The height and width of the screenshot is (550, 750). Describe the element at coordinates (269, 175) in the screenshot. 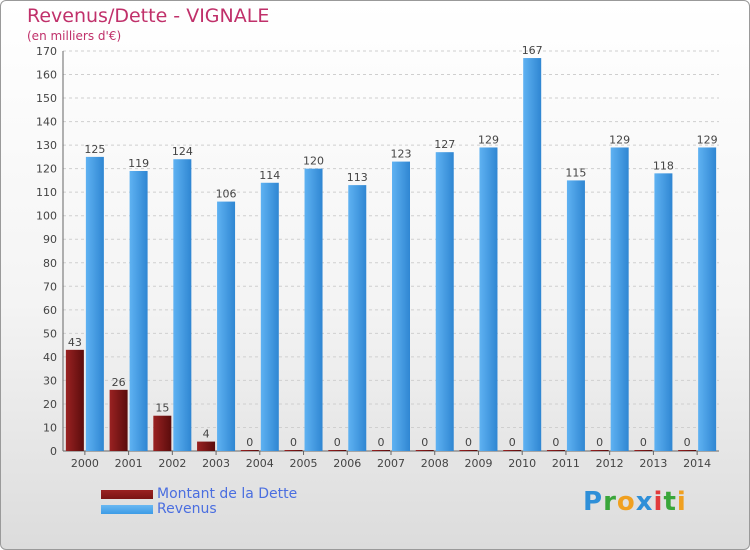

I see `data-label: 114` at that location.